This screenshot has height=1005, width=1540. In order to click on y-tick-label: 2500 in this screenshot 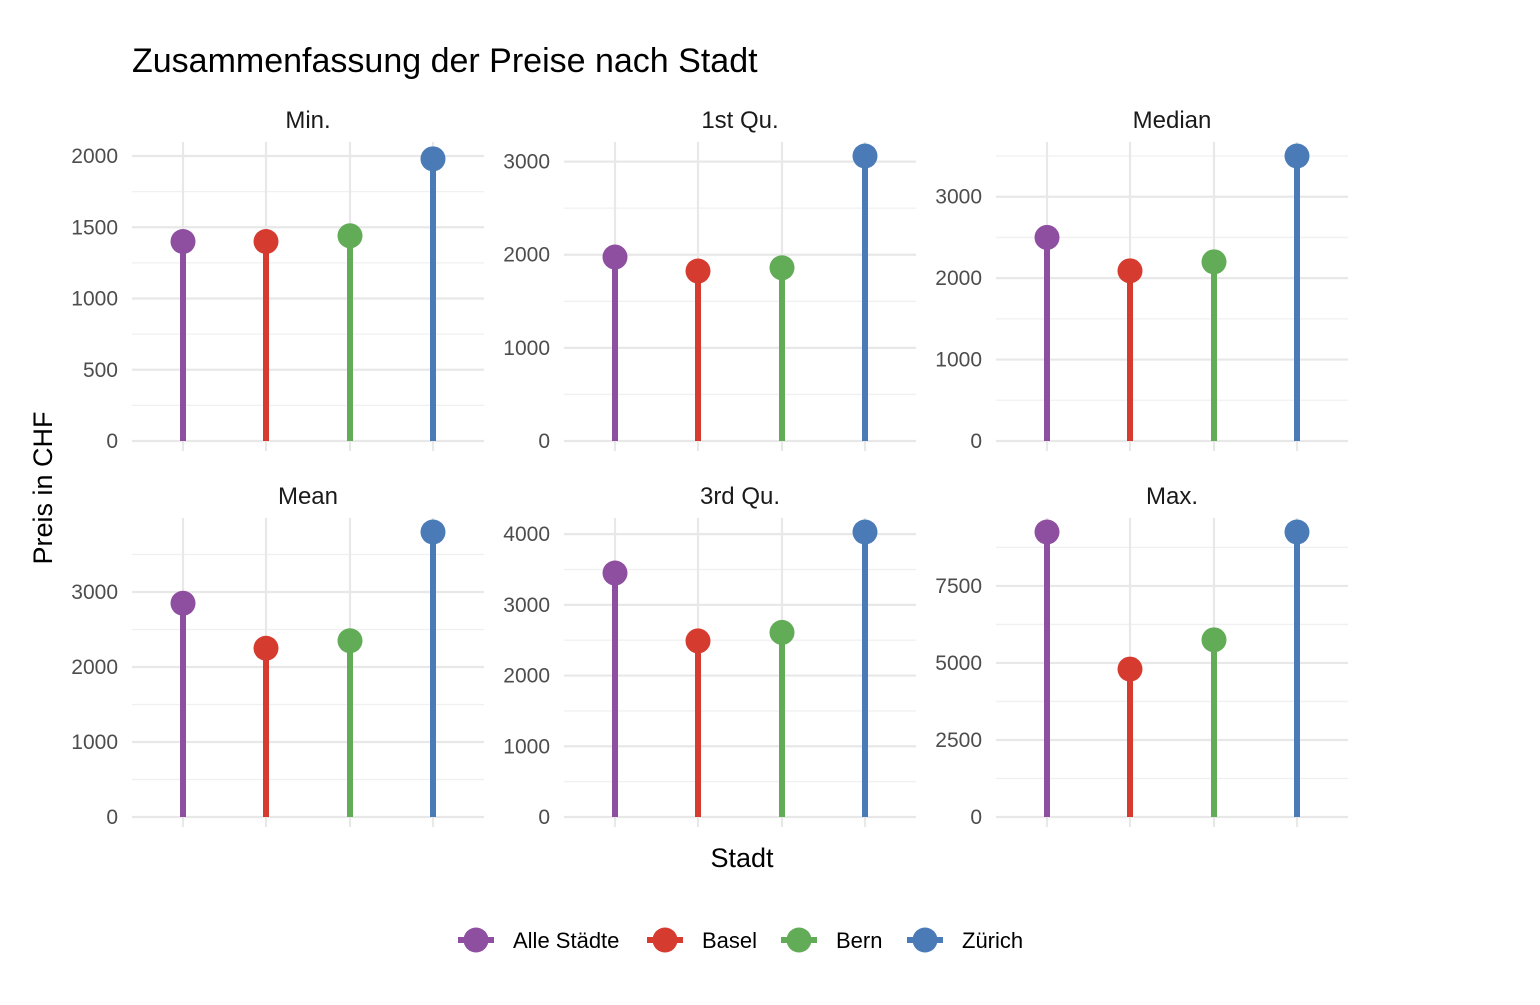, I will do `click(958, 740)`.